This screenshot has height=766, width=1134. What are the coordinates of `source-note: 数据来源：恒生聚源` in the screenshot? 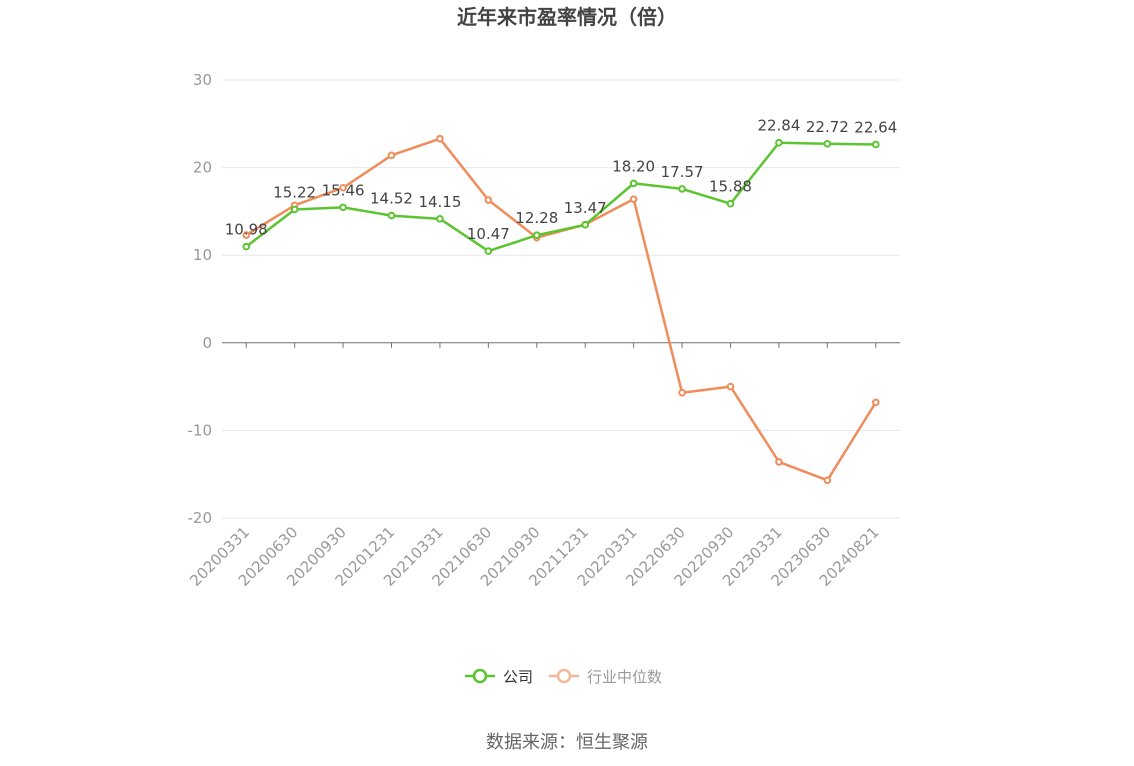 It's located at (567, 742).